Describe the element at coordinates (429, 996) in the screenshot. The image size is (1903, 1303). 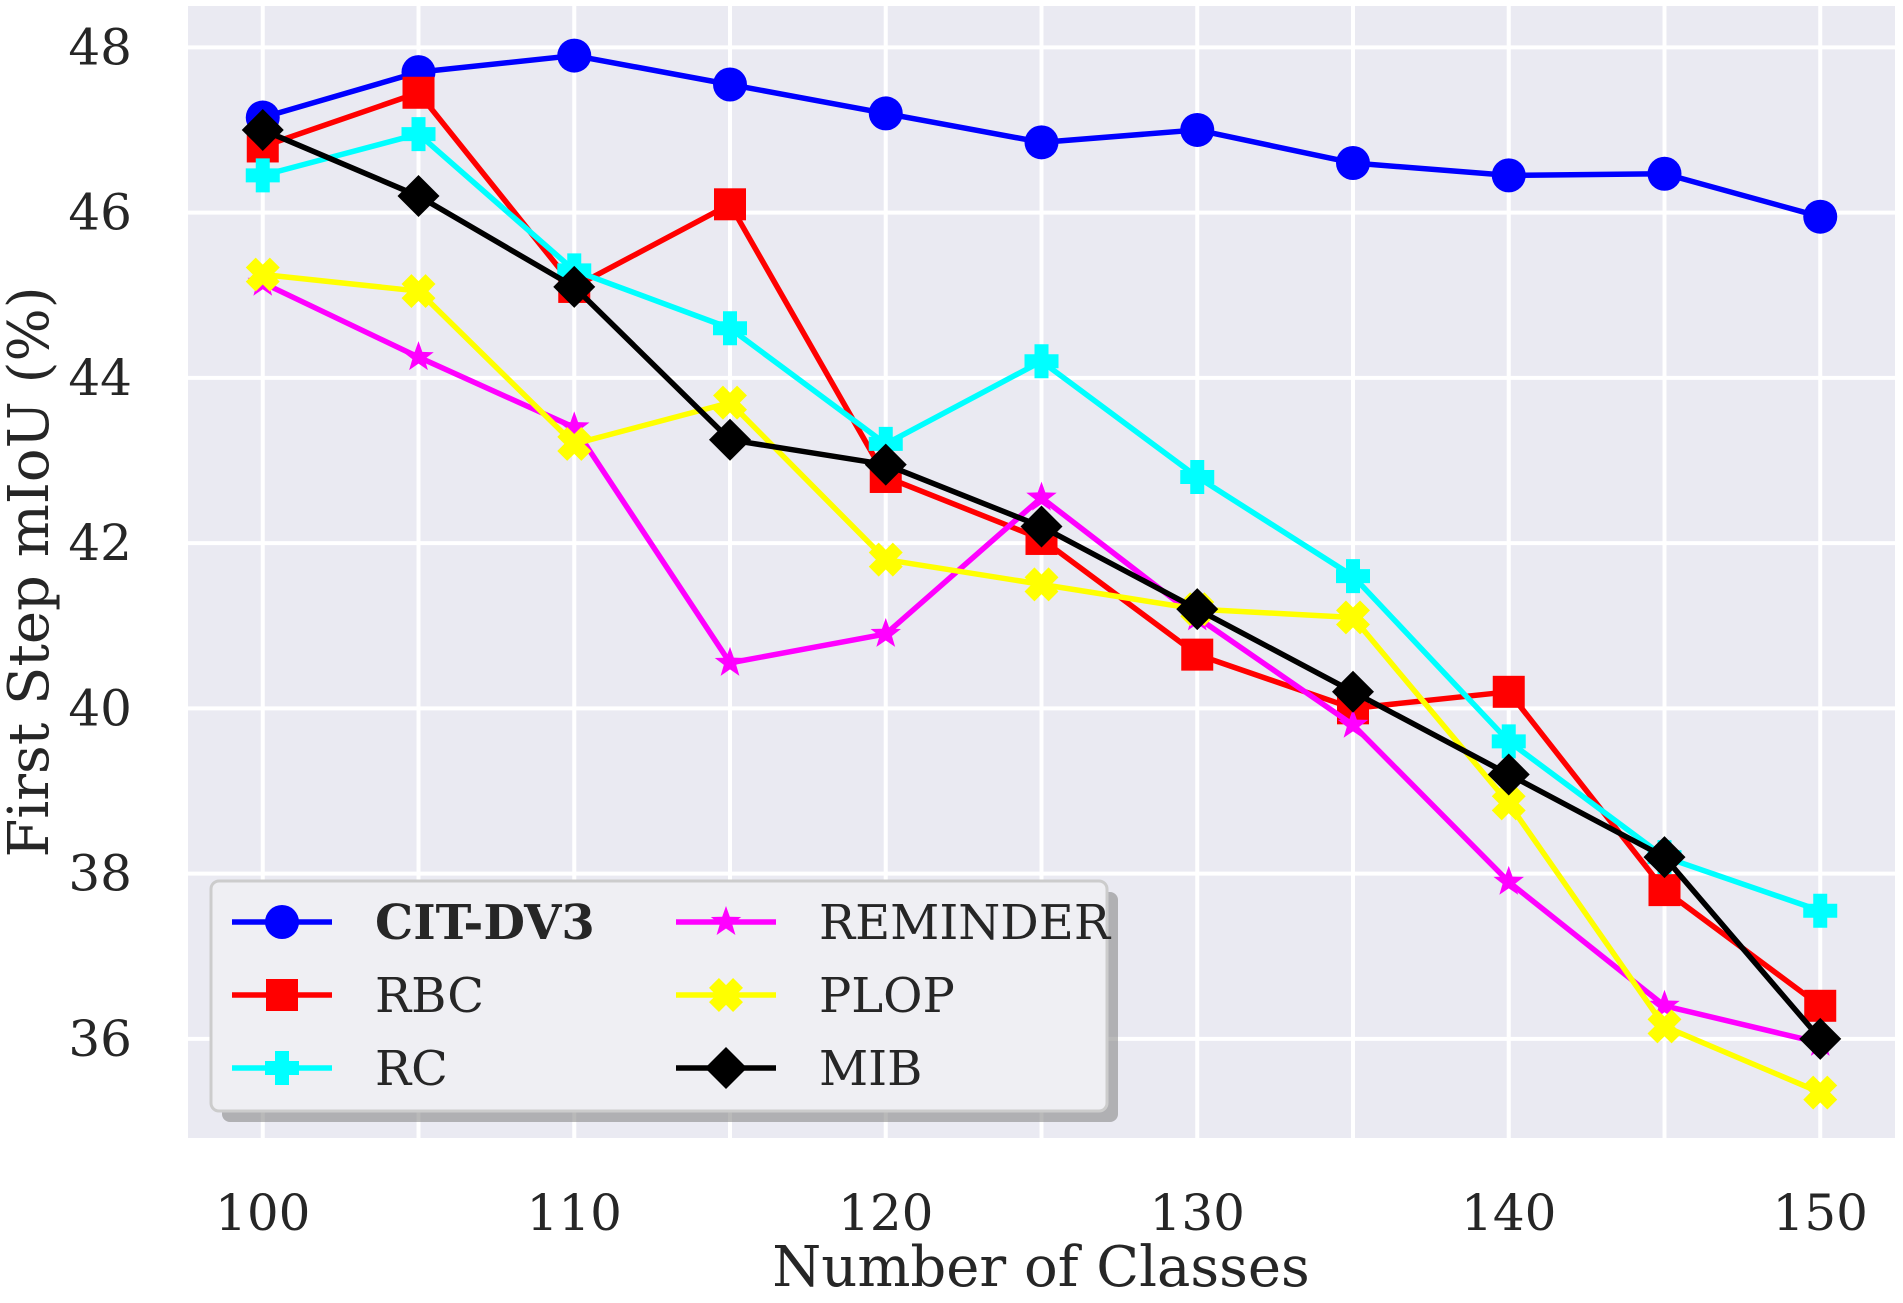
I see `legend-label: RBC` at that location.